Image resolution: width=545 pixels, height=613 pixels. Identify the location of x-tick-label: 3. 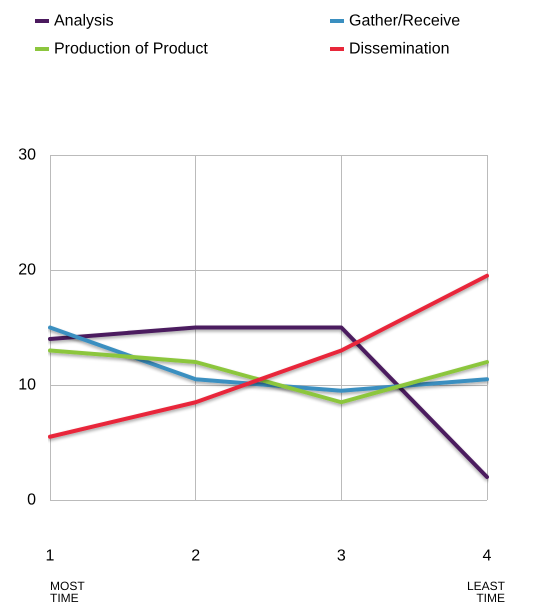
(341, 556).